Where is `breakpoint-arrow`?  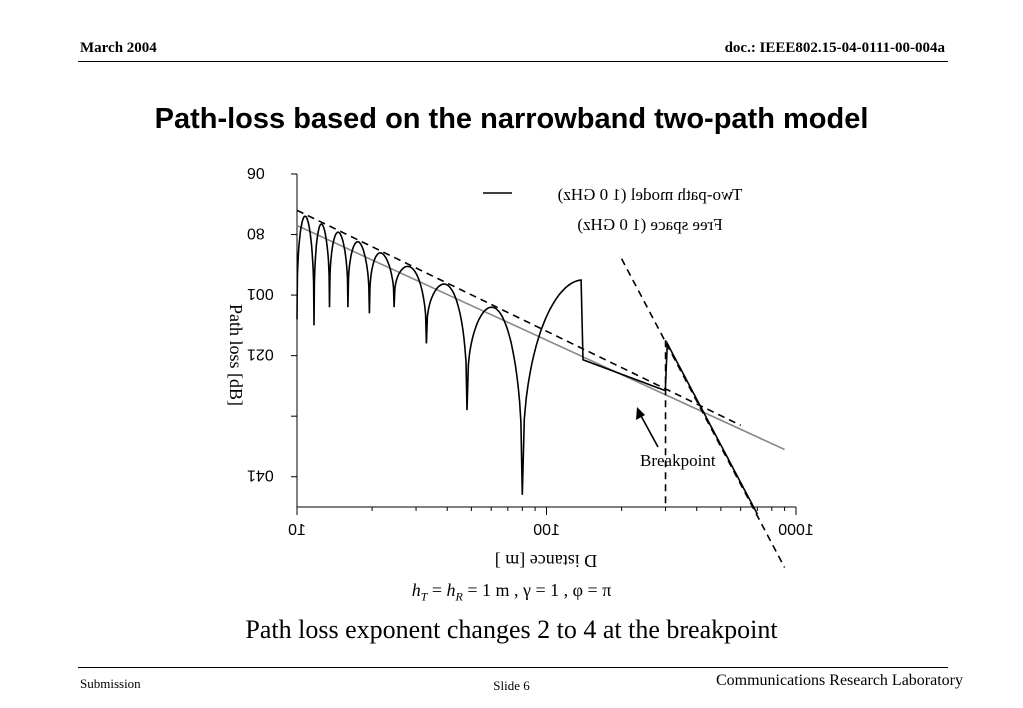
breakpoint-arrow is located at coordinates (649, 430).